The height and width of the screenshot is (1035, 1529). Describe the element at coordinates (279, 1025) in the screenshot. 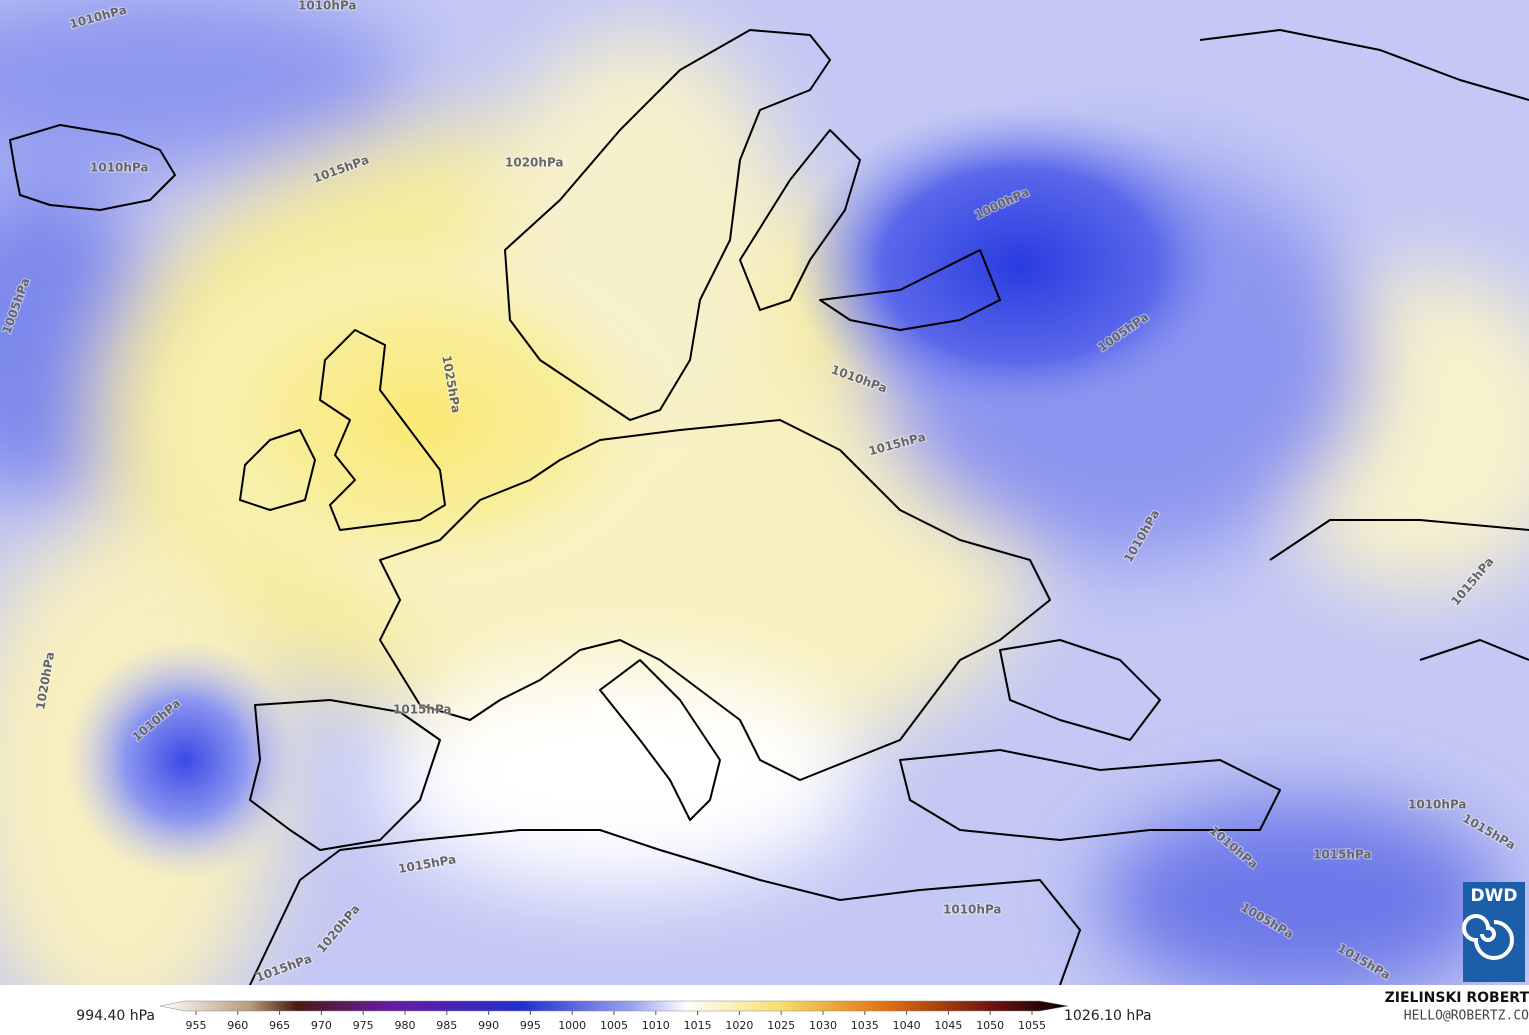

I see `colorbar-tick-label: 965` at that location.